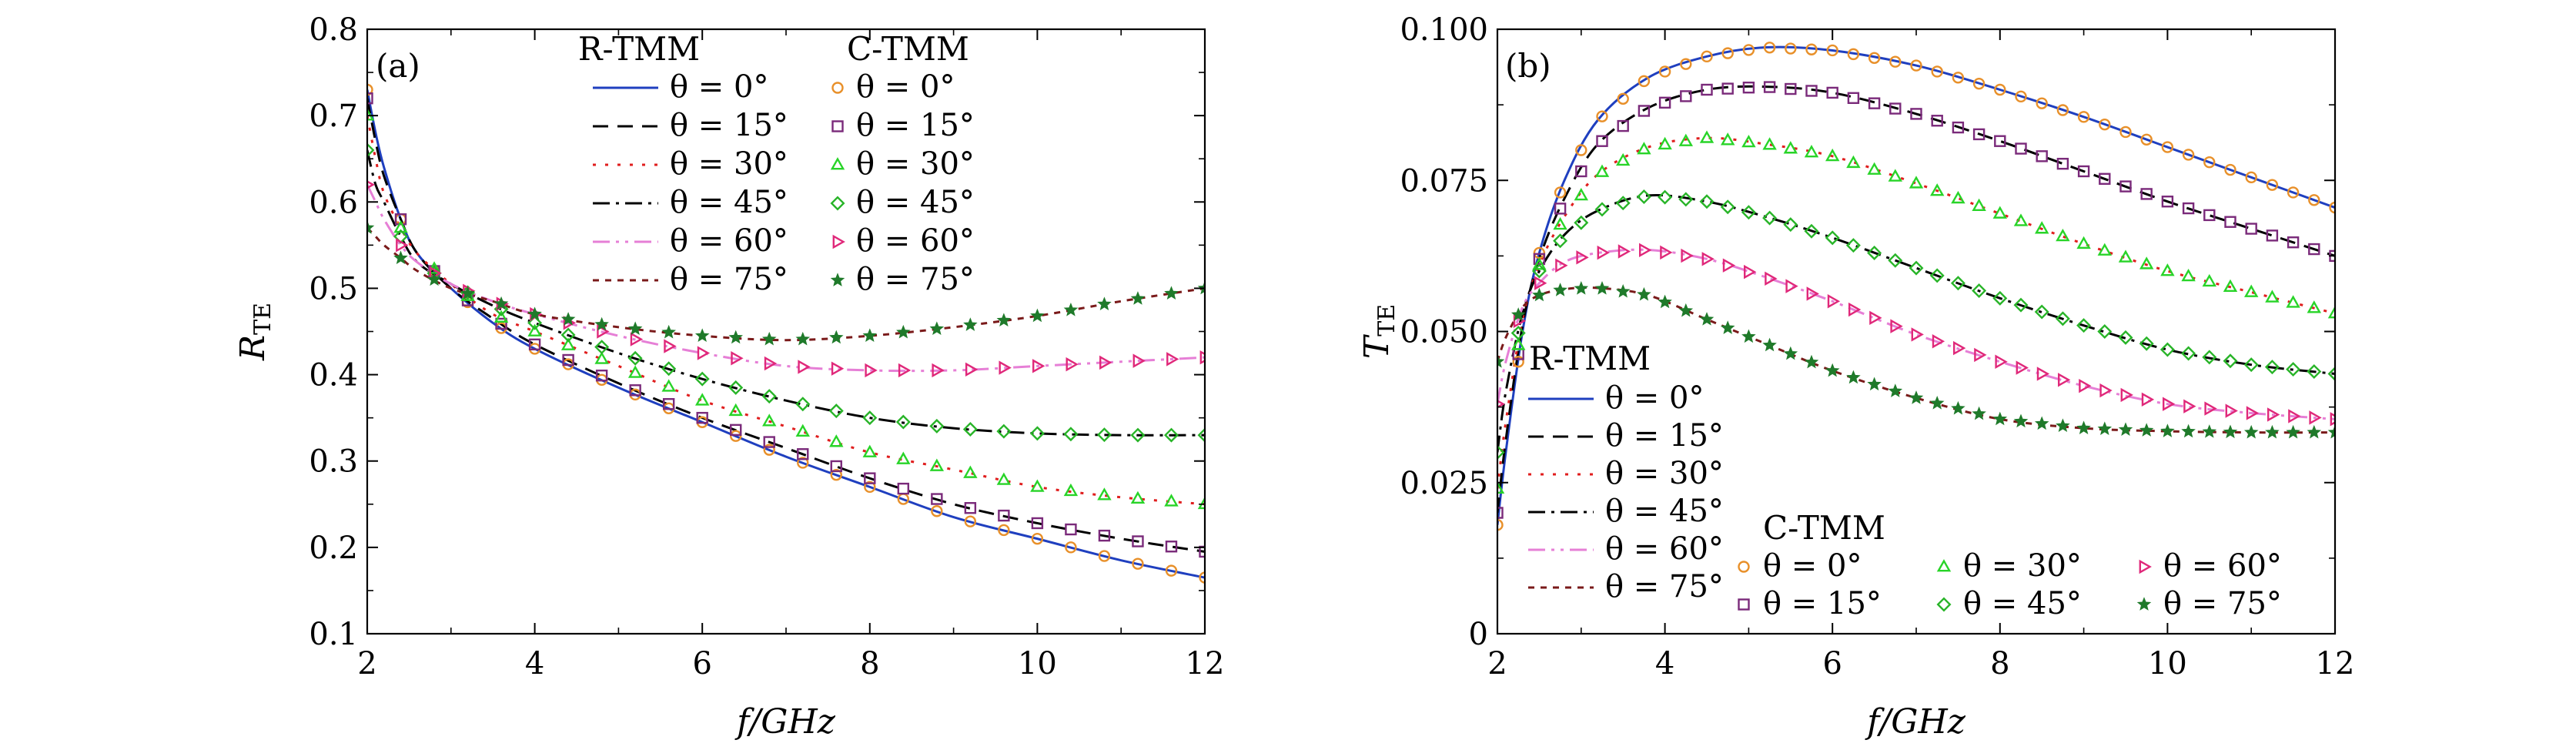 The width and height of the screenshot is (2576, 750). Describe the element at coordinates (1665, 512) in the screenshot. I see `panel-b-legend-line-label: θ = 45°` at that location.